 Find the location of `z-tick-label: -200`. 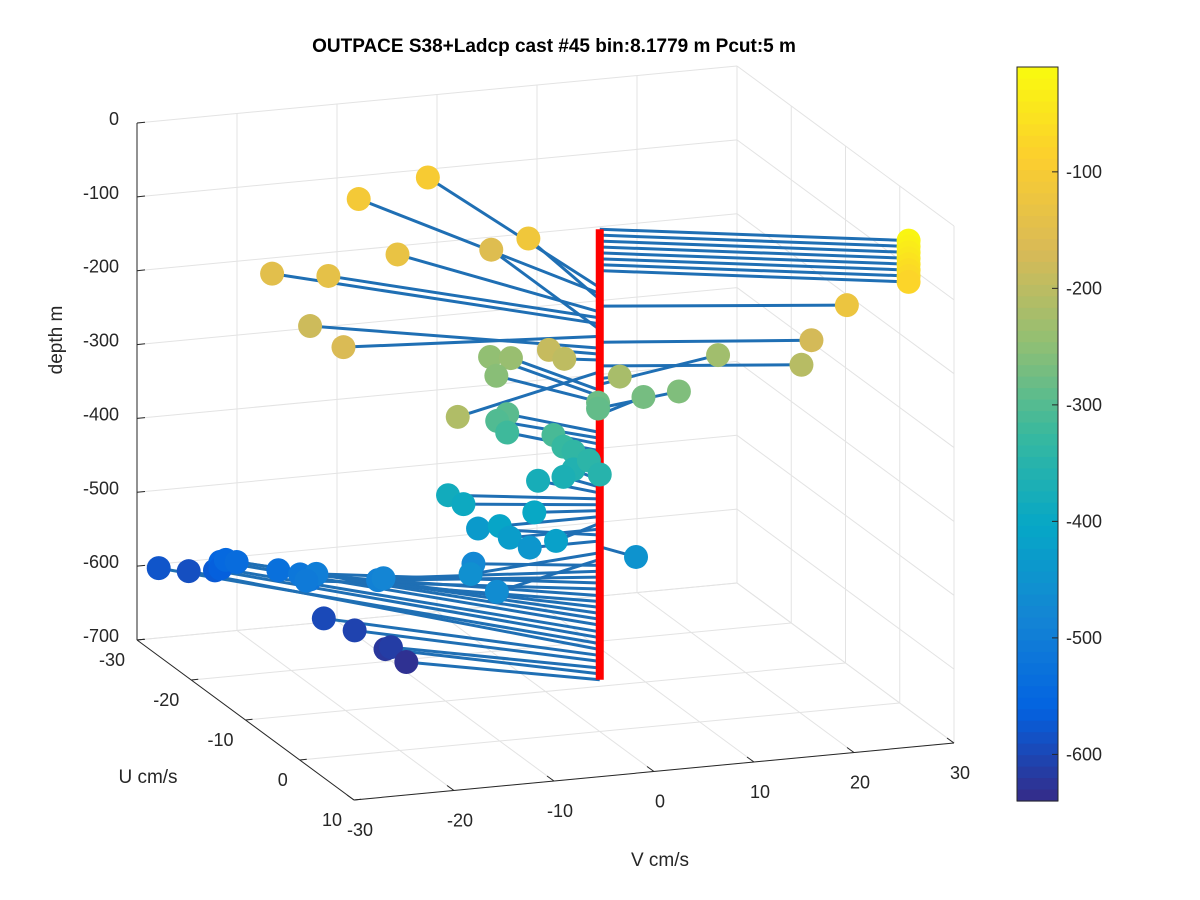

z-tick-label: -200 is located at coordinates (101, 267).